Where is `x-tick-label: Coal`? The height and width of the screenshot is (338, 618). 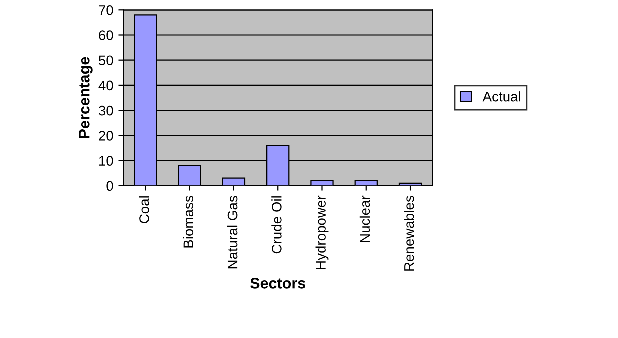 x-tick-label: Coal is located at coordinates (144, 210).